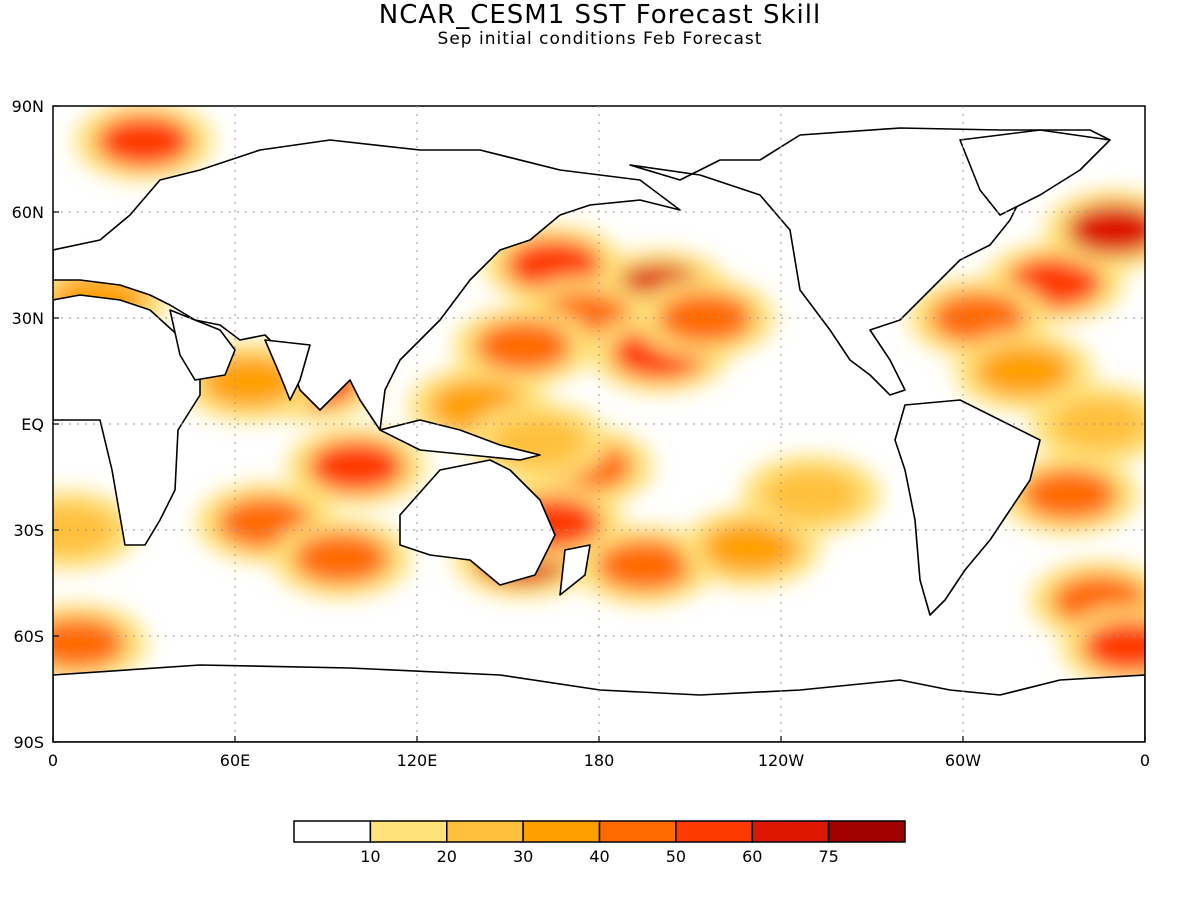 The image size is (1200, 900). I want to click on lat-tick-label: 30S, so click(28, 530).